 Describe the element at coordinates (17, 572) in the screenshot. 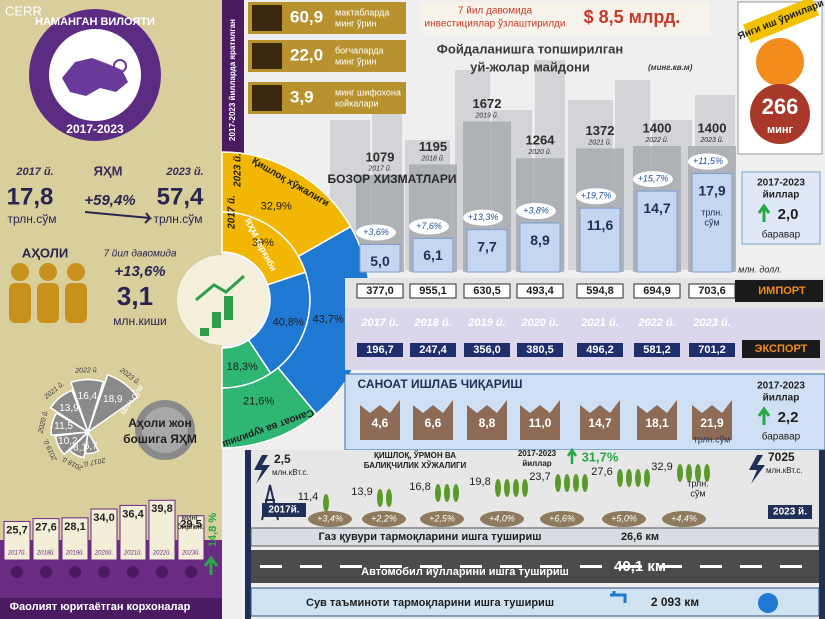

I see `person-icon` at that location.